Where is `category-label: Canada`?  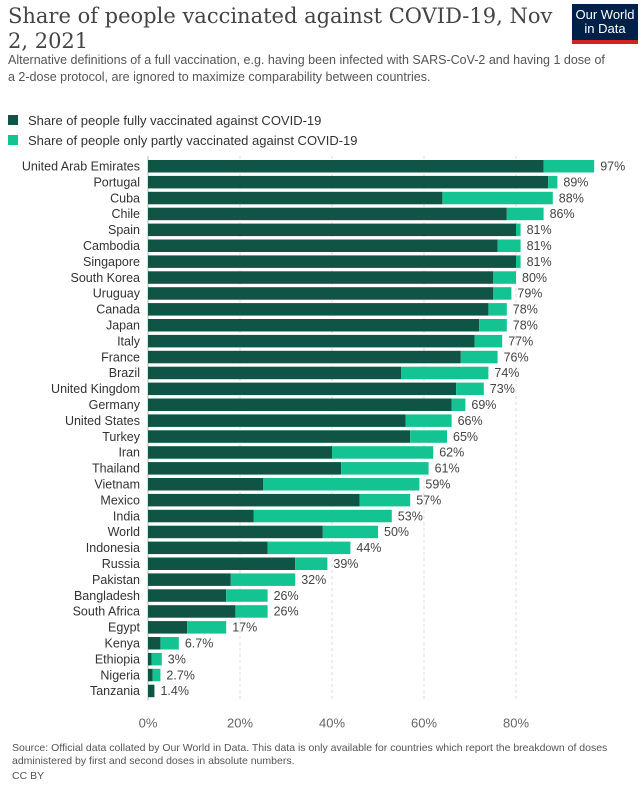
category-label: Canada is located at coordinates (118, 310).